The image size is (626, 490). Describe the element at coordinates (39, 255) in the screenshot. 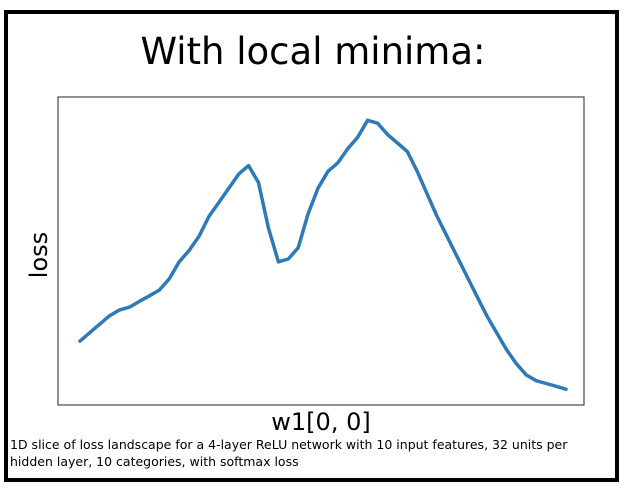

I see `y-axis-label: loss` at that location.